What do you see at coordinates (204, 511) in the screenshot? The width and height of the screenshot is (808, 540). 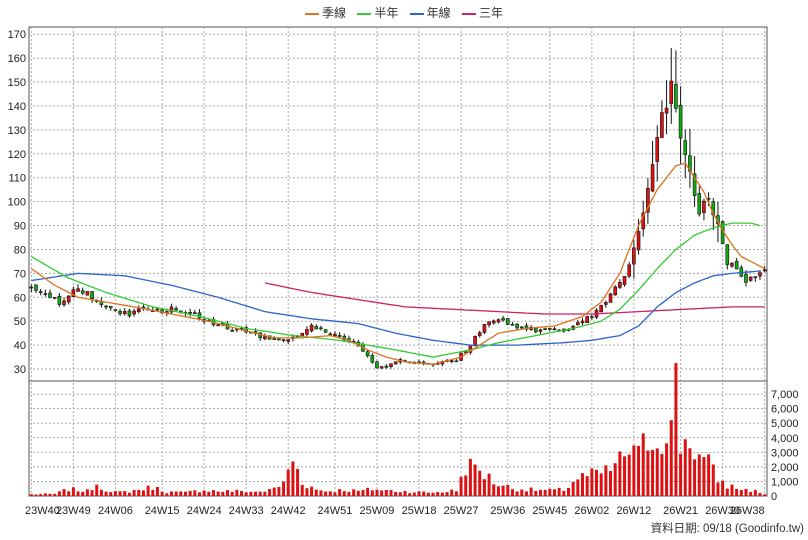 I see `x-tick-label: 24W24` at bounding box center [204, 511].